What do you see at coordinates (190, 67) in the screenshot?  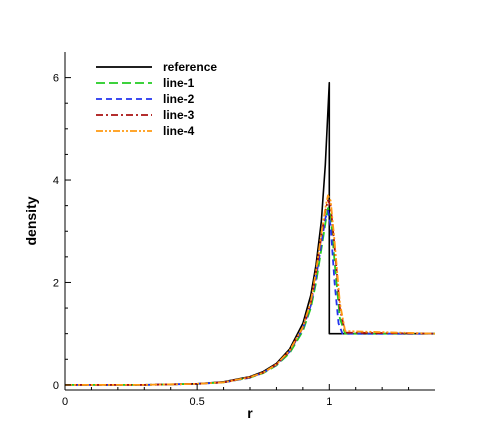 I see `legend-label-reference: reference` at bounding box center [190, 67].